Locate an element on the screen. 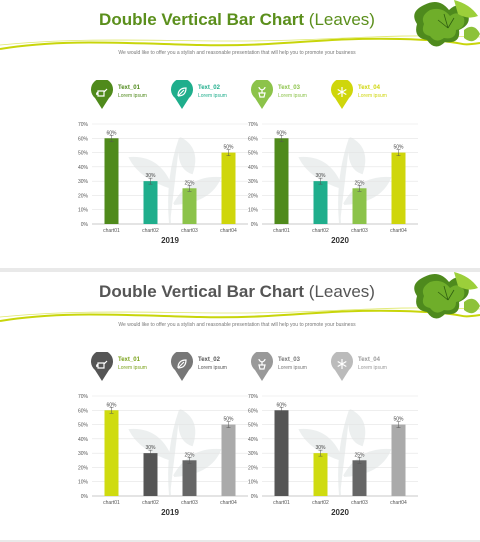 This screenshot has width=480, height=542. x-tick-label: chart01 is located at coordinates (111, 231).